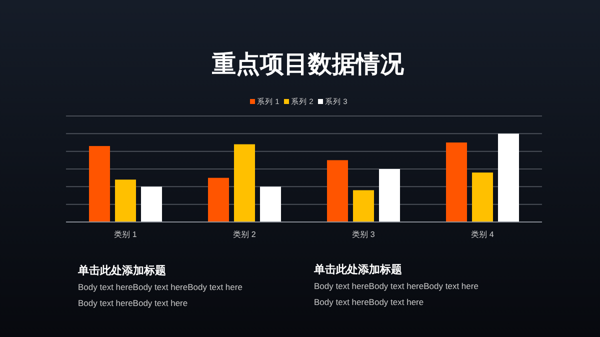 This screenshot has width=600, height=337. Describe the element at coordinates (126, 234) in the screenshot. I see `x-tick-label: 类别 1` at that location.